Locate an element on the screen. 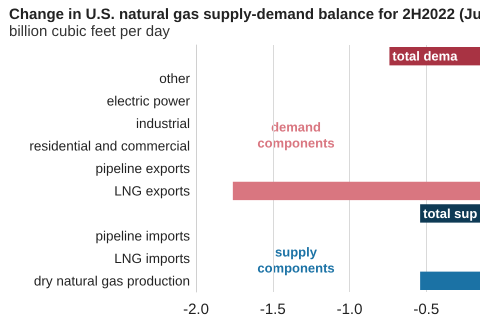  y-tick-label: industrial is located at coordinates (163, 124).